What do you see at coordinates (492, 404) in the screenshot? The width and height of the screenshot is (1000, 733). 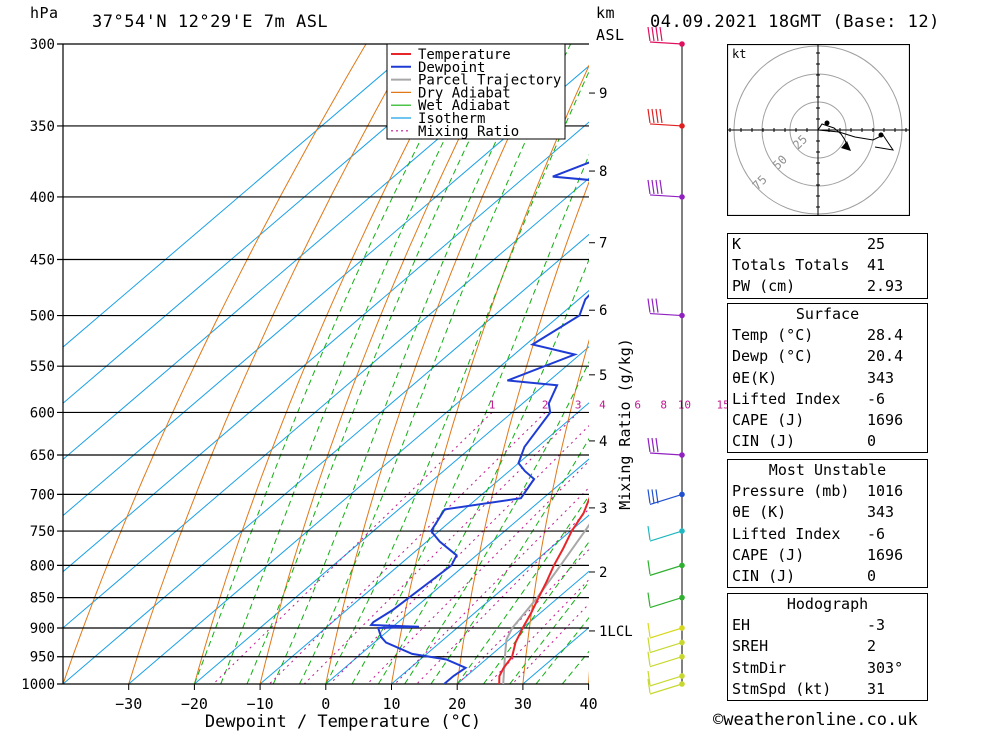 I see `mixing-ratio-label: 1` at bounding box center [492, 404].